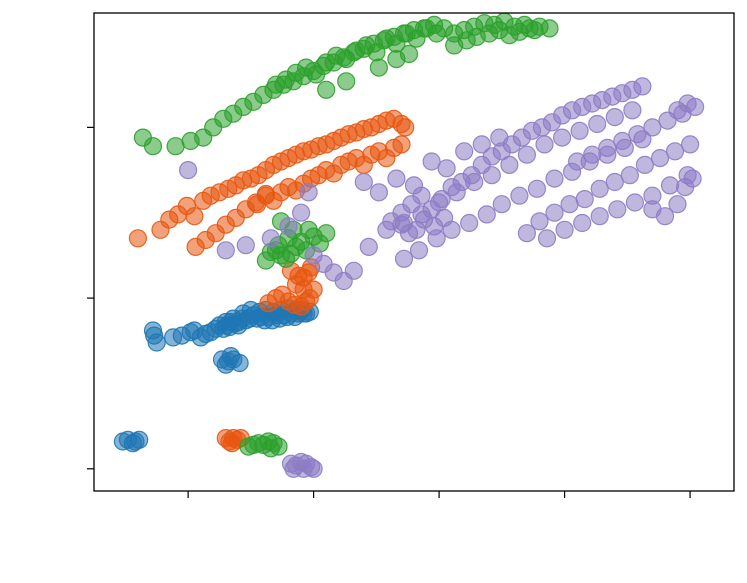  What do you see at coordinates (439, 494) in the screenshot?
I see `x-axis-ticks` at bounding box center [439, 494].